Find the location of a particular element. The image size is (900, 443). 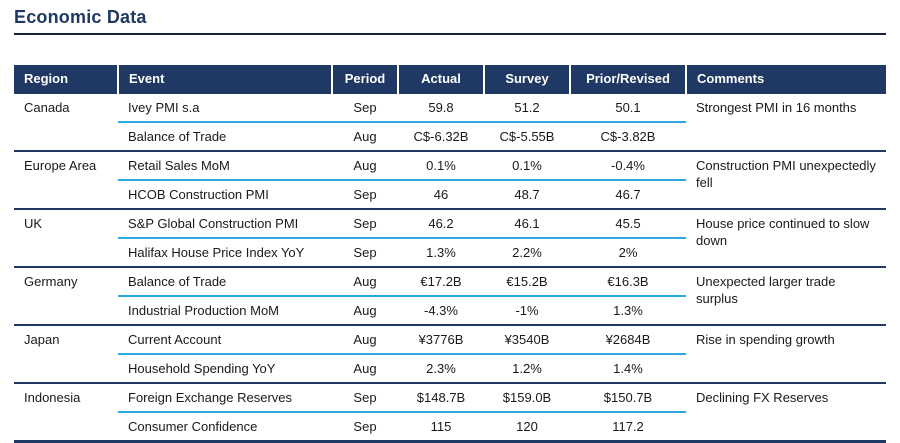

survey-cell: 1.2% is located at coordinates (527, 368).